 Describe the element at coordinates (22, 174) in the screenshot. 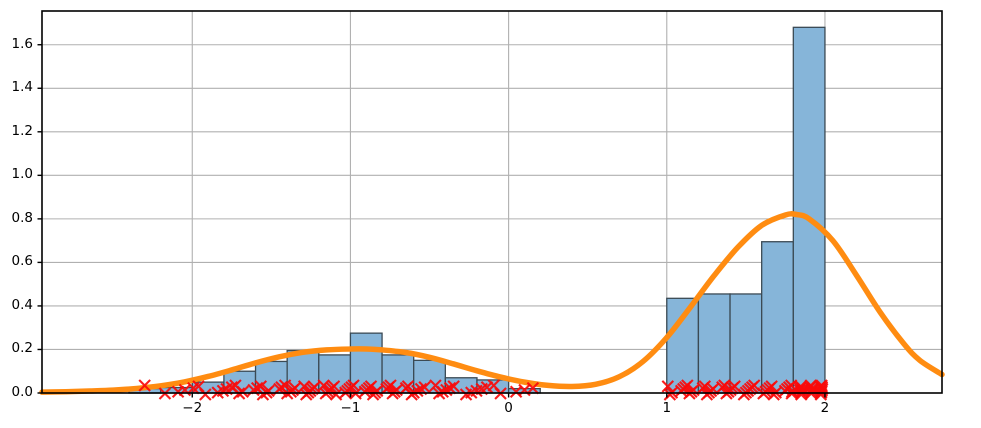

I see `y-tick-label: 1.0` at that location.